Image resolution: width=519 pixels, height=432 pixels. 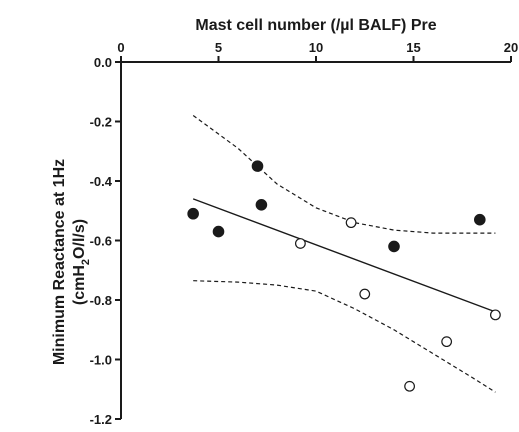 I want to click on y-axis-title-line2-a: (cmH, so click(x=79, y=285).